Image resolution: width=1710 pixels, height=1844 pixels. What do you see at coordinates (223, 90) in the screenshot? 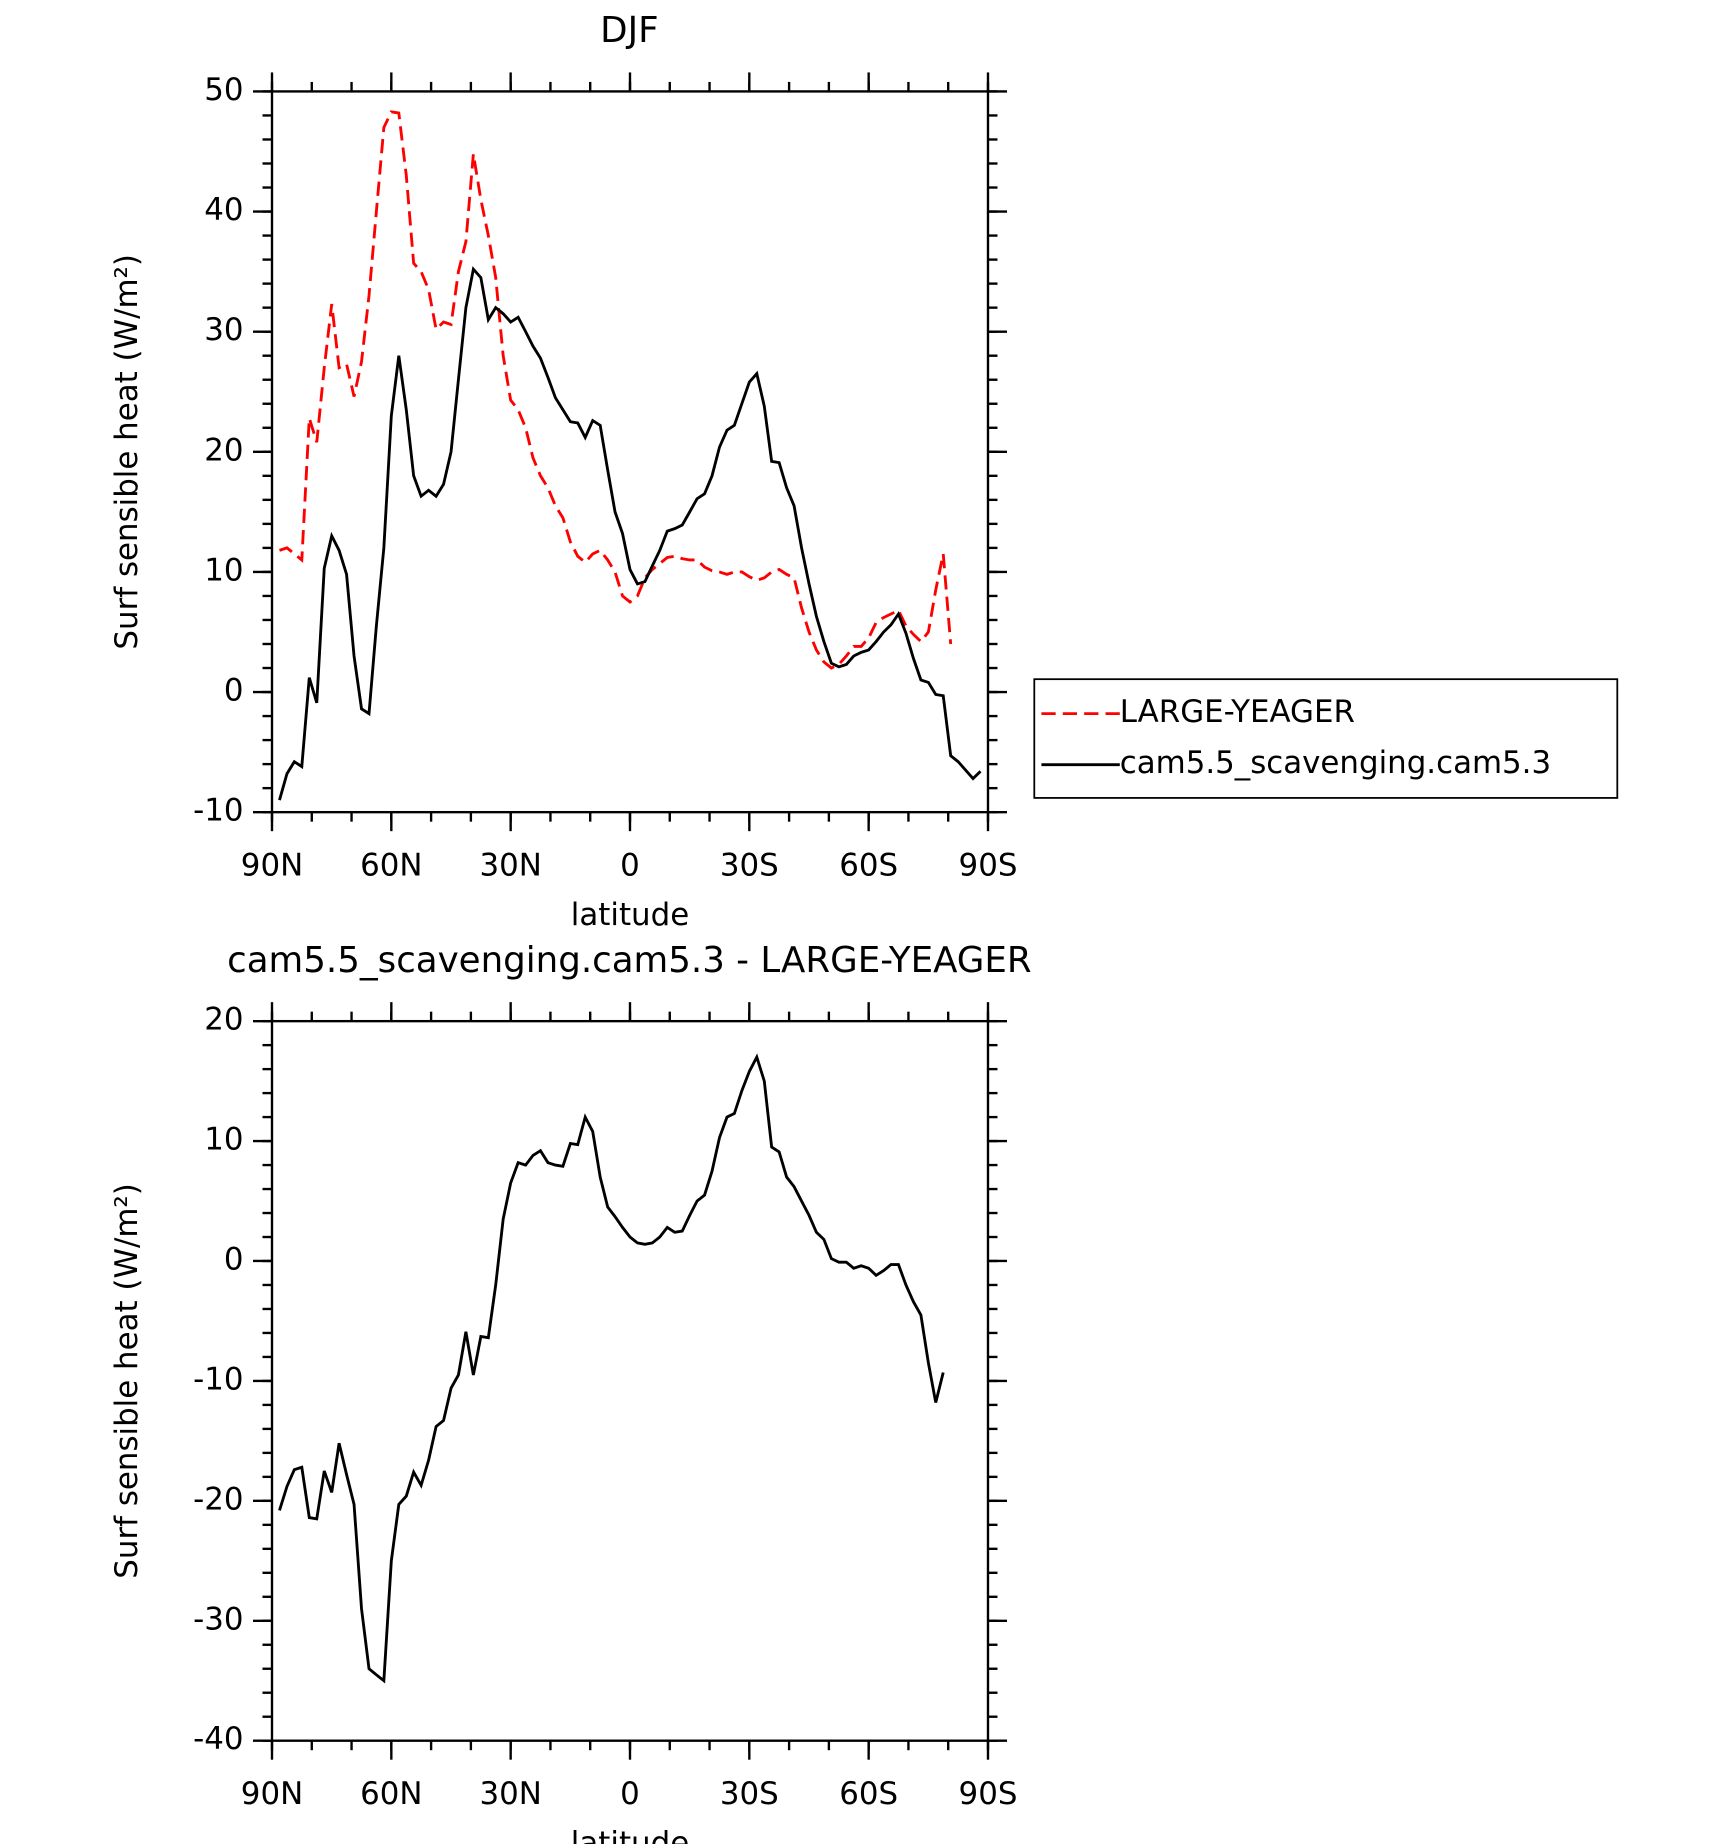
I see `y-tick-label: 50` at bounding box center [223, 90].